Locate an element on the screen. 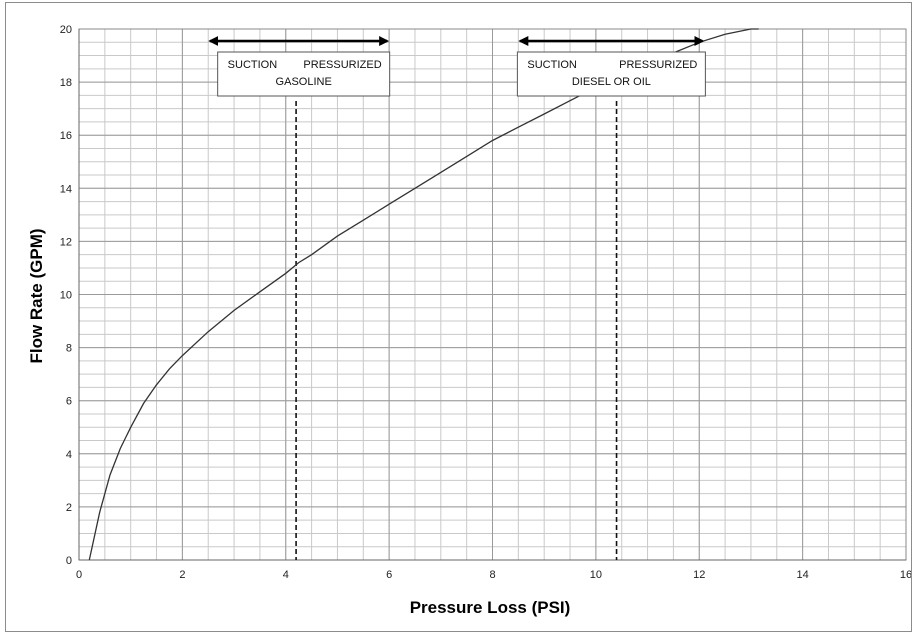  x-axis-title: Pressure Loss (PSI) is located at coordinates (490, 607).